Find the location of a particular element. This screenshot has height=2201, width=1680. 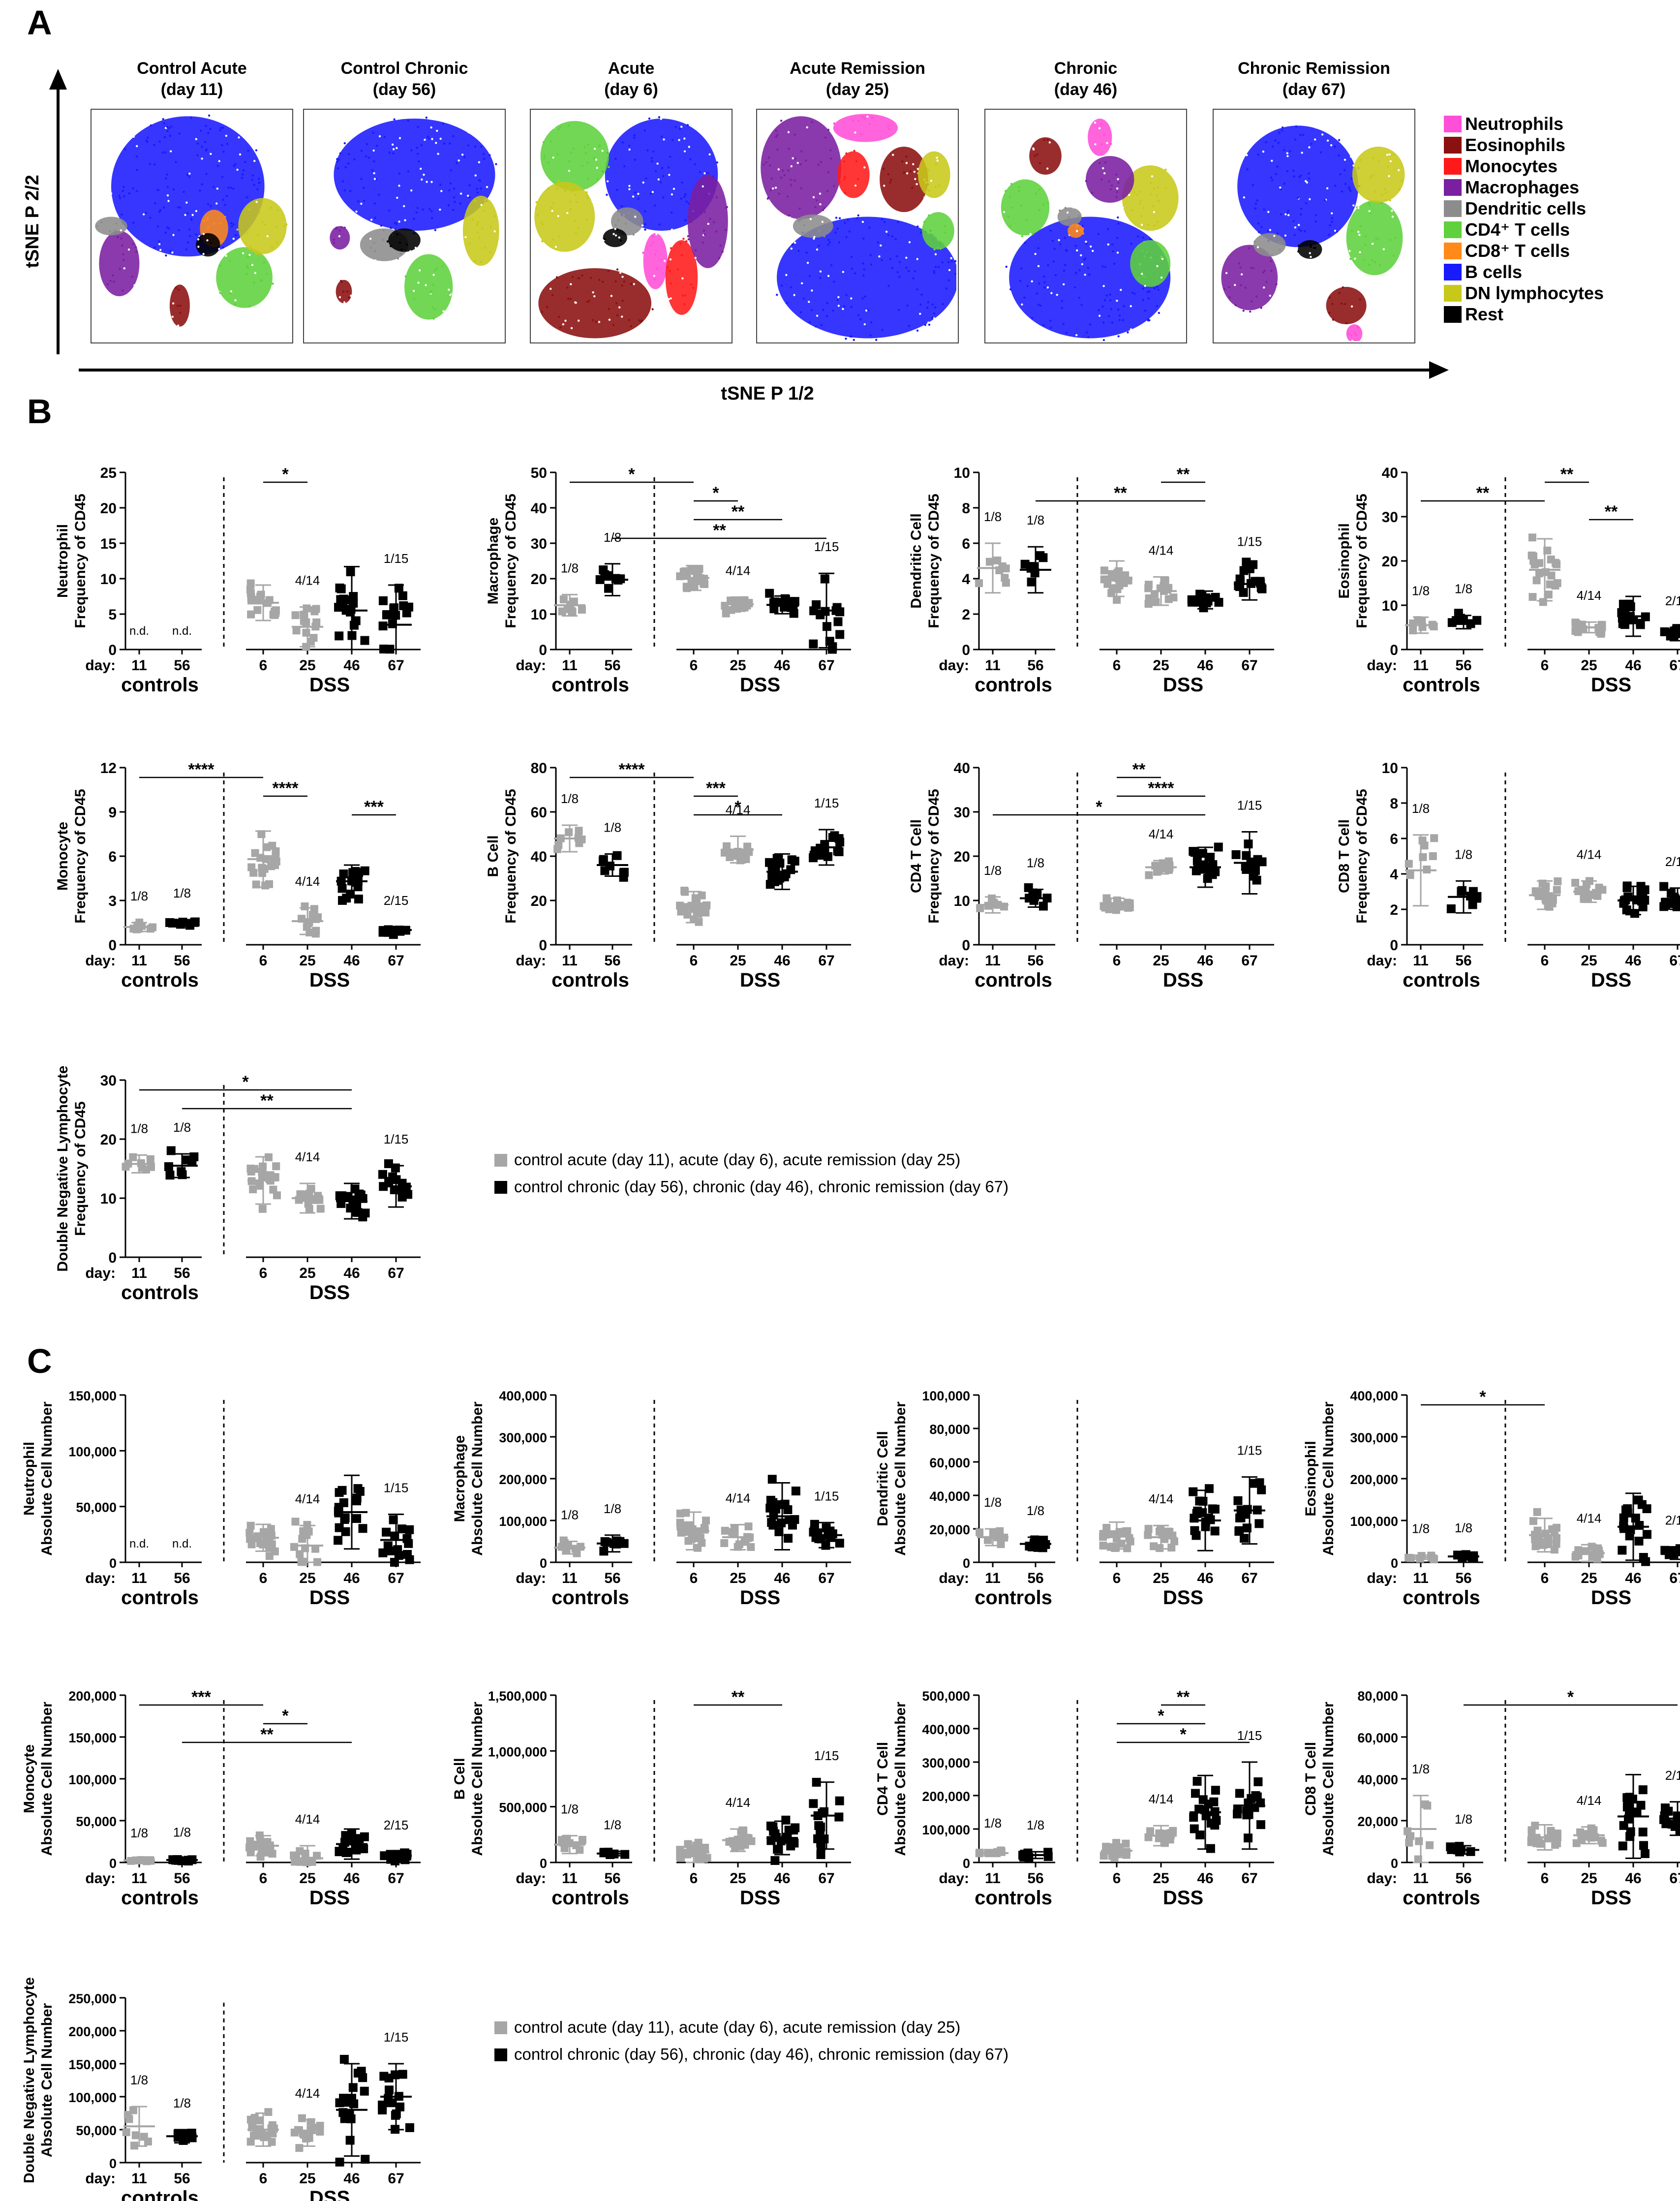

group-label-dss: DSS is located at coordinates (329, 1292).